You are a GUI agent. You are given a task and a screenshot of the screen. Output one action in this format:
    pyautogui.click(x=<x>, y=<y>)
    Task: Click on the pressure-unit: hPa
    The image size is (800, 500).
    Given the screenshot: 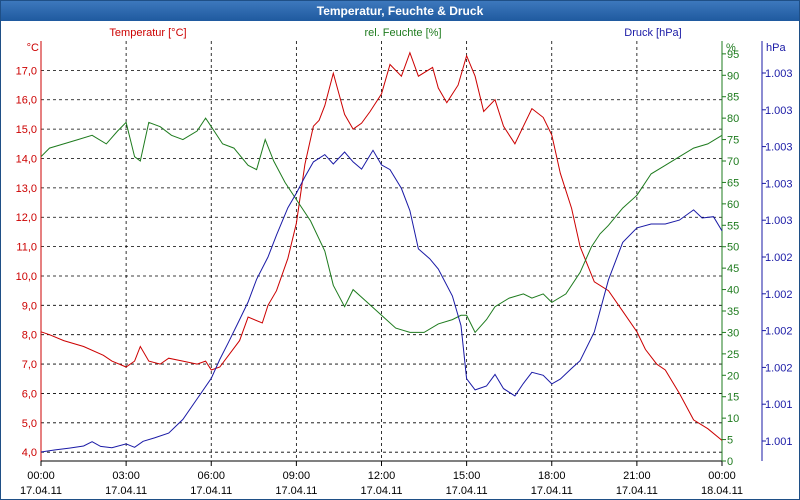 What is the action you would take?
    pyautogui.click(x=776, y=48)
    